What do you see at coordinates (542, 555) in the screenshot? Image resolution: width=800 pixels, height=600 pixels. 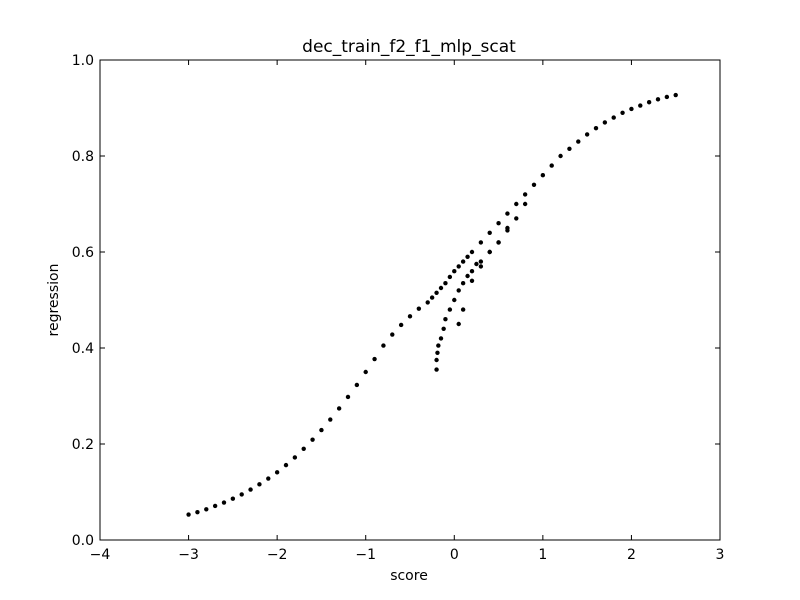 I see `x-tick-label: 1` at bounding box center [542, 555].